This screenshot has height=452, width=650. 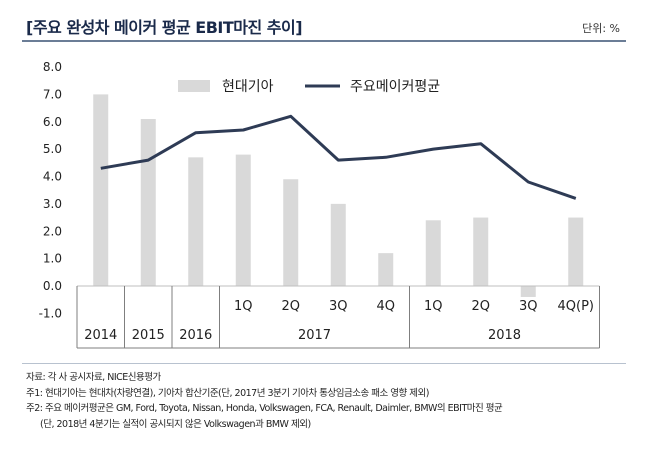 I want to click on year-label: 2017, so click(x=314, y=335).